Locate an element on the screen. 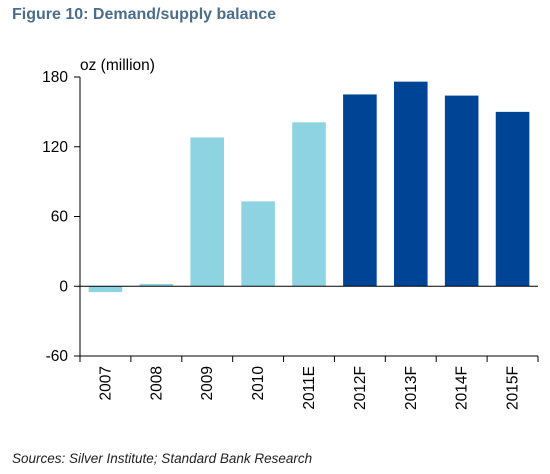 The width and height of the screenshot is (550, 474). figure-title: Figure 10: Demand/supply balance is located at coordinates (144, 14).